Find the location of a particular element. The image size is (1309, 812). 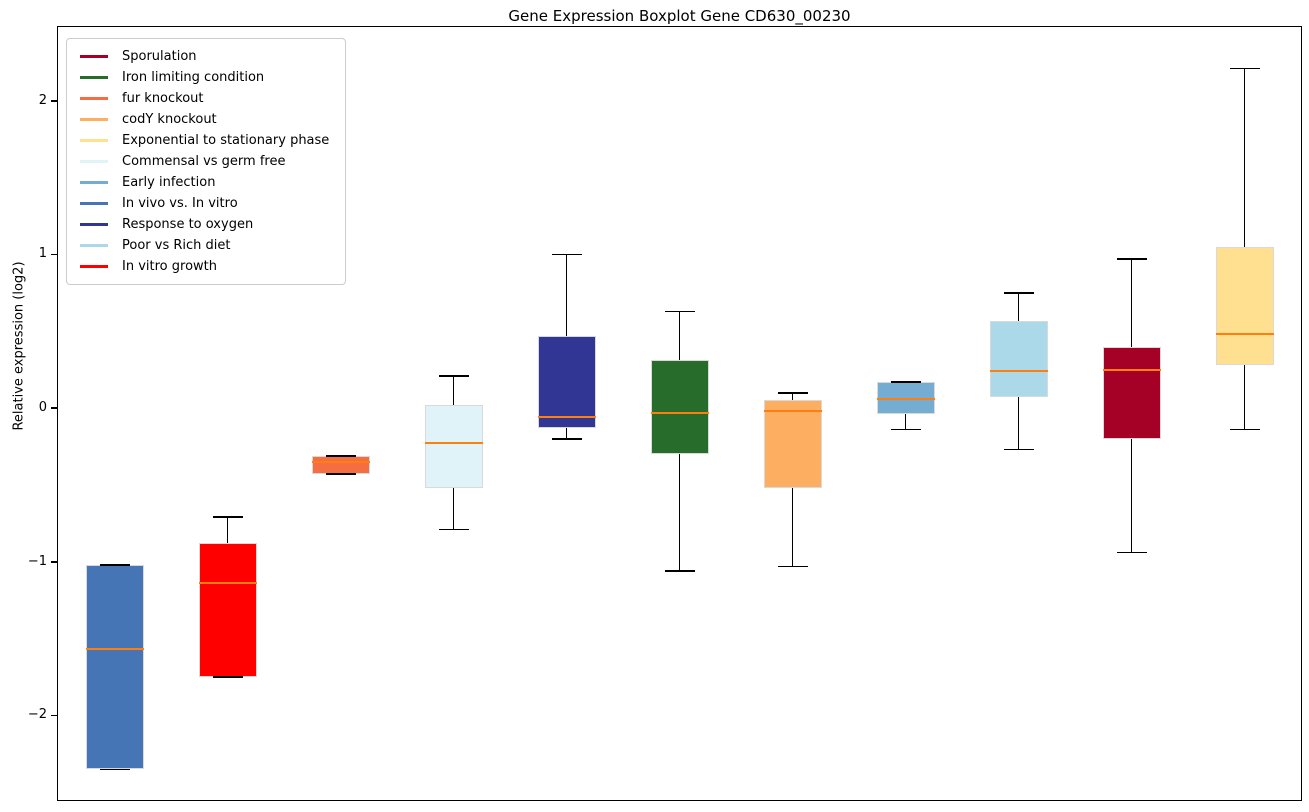

y-tick-label: −1 is located at coordinates (37, 561).